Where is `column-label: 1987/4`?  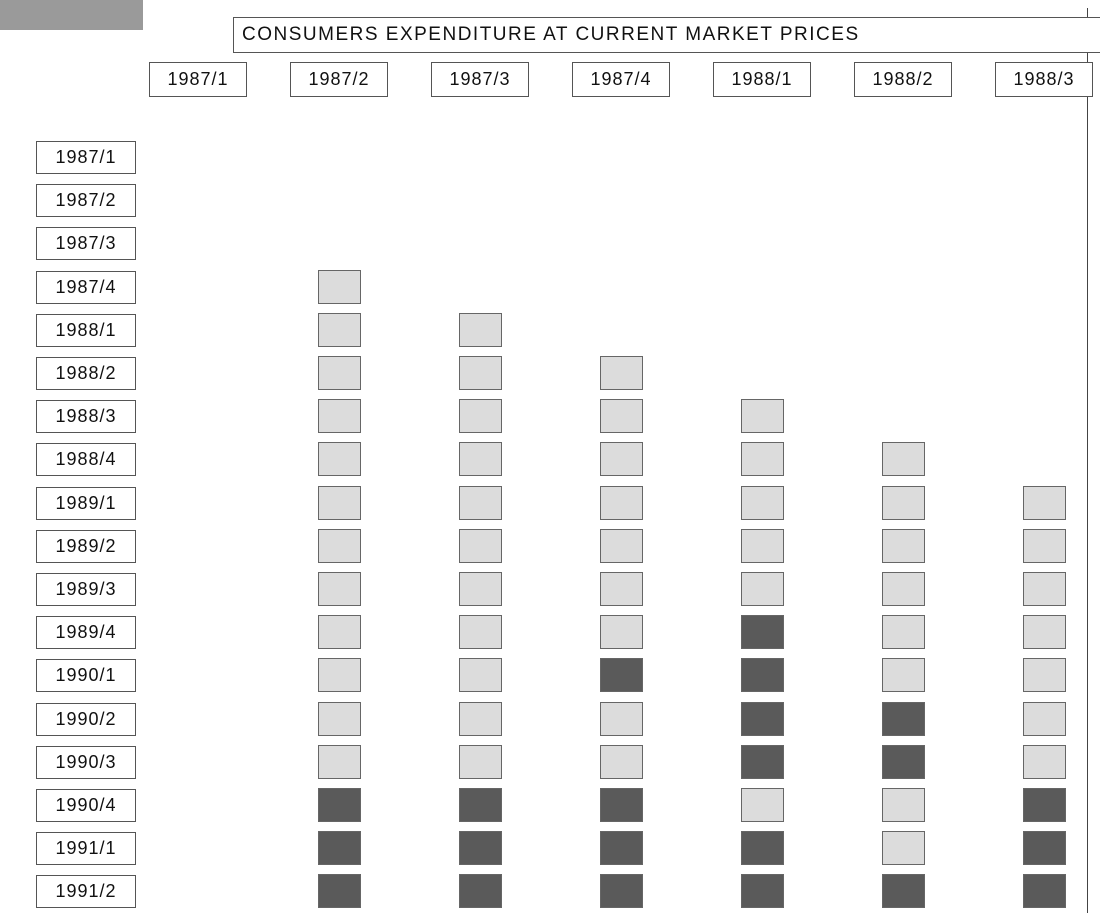
column-label: 1987/4 is located at coordinates (621, 79).